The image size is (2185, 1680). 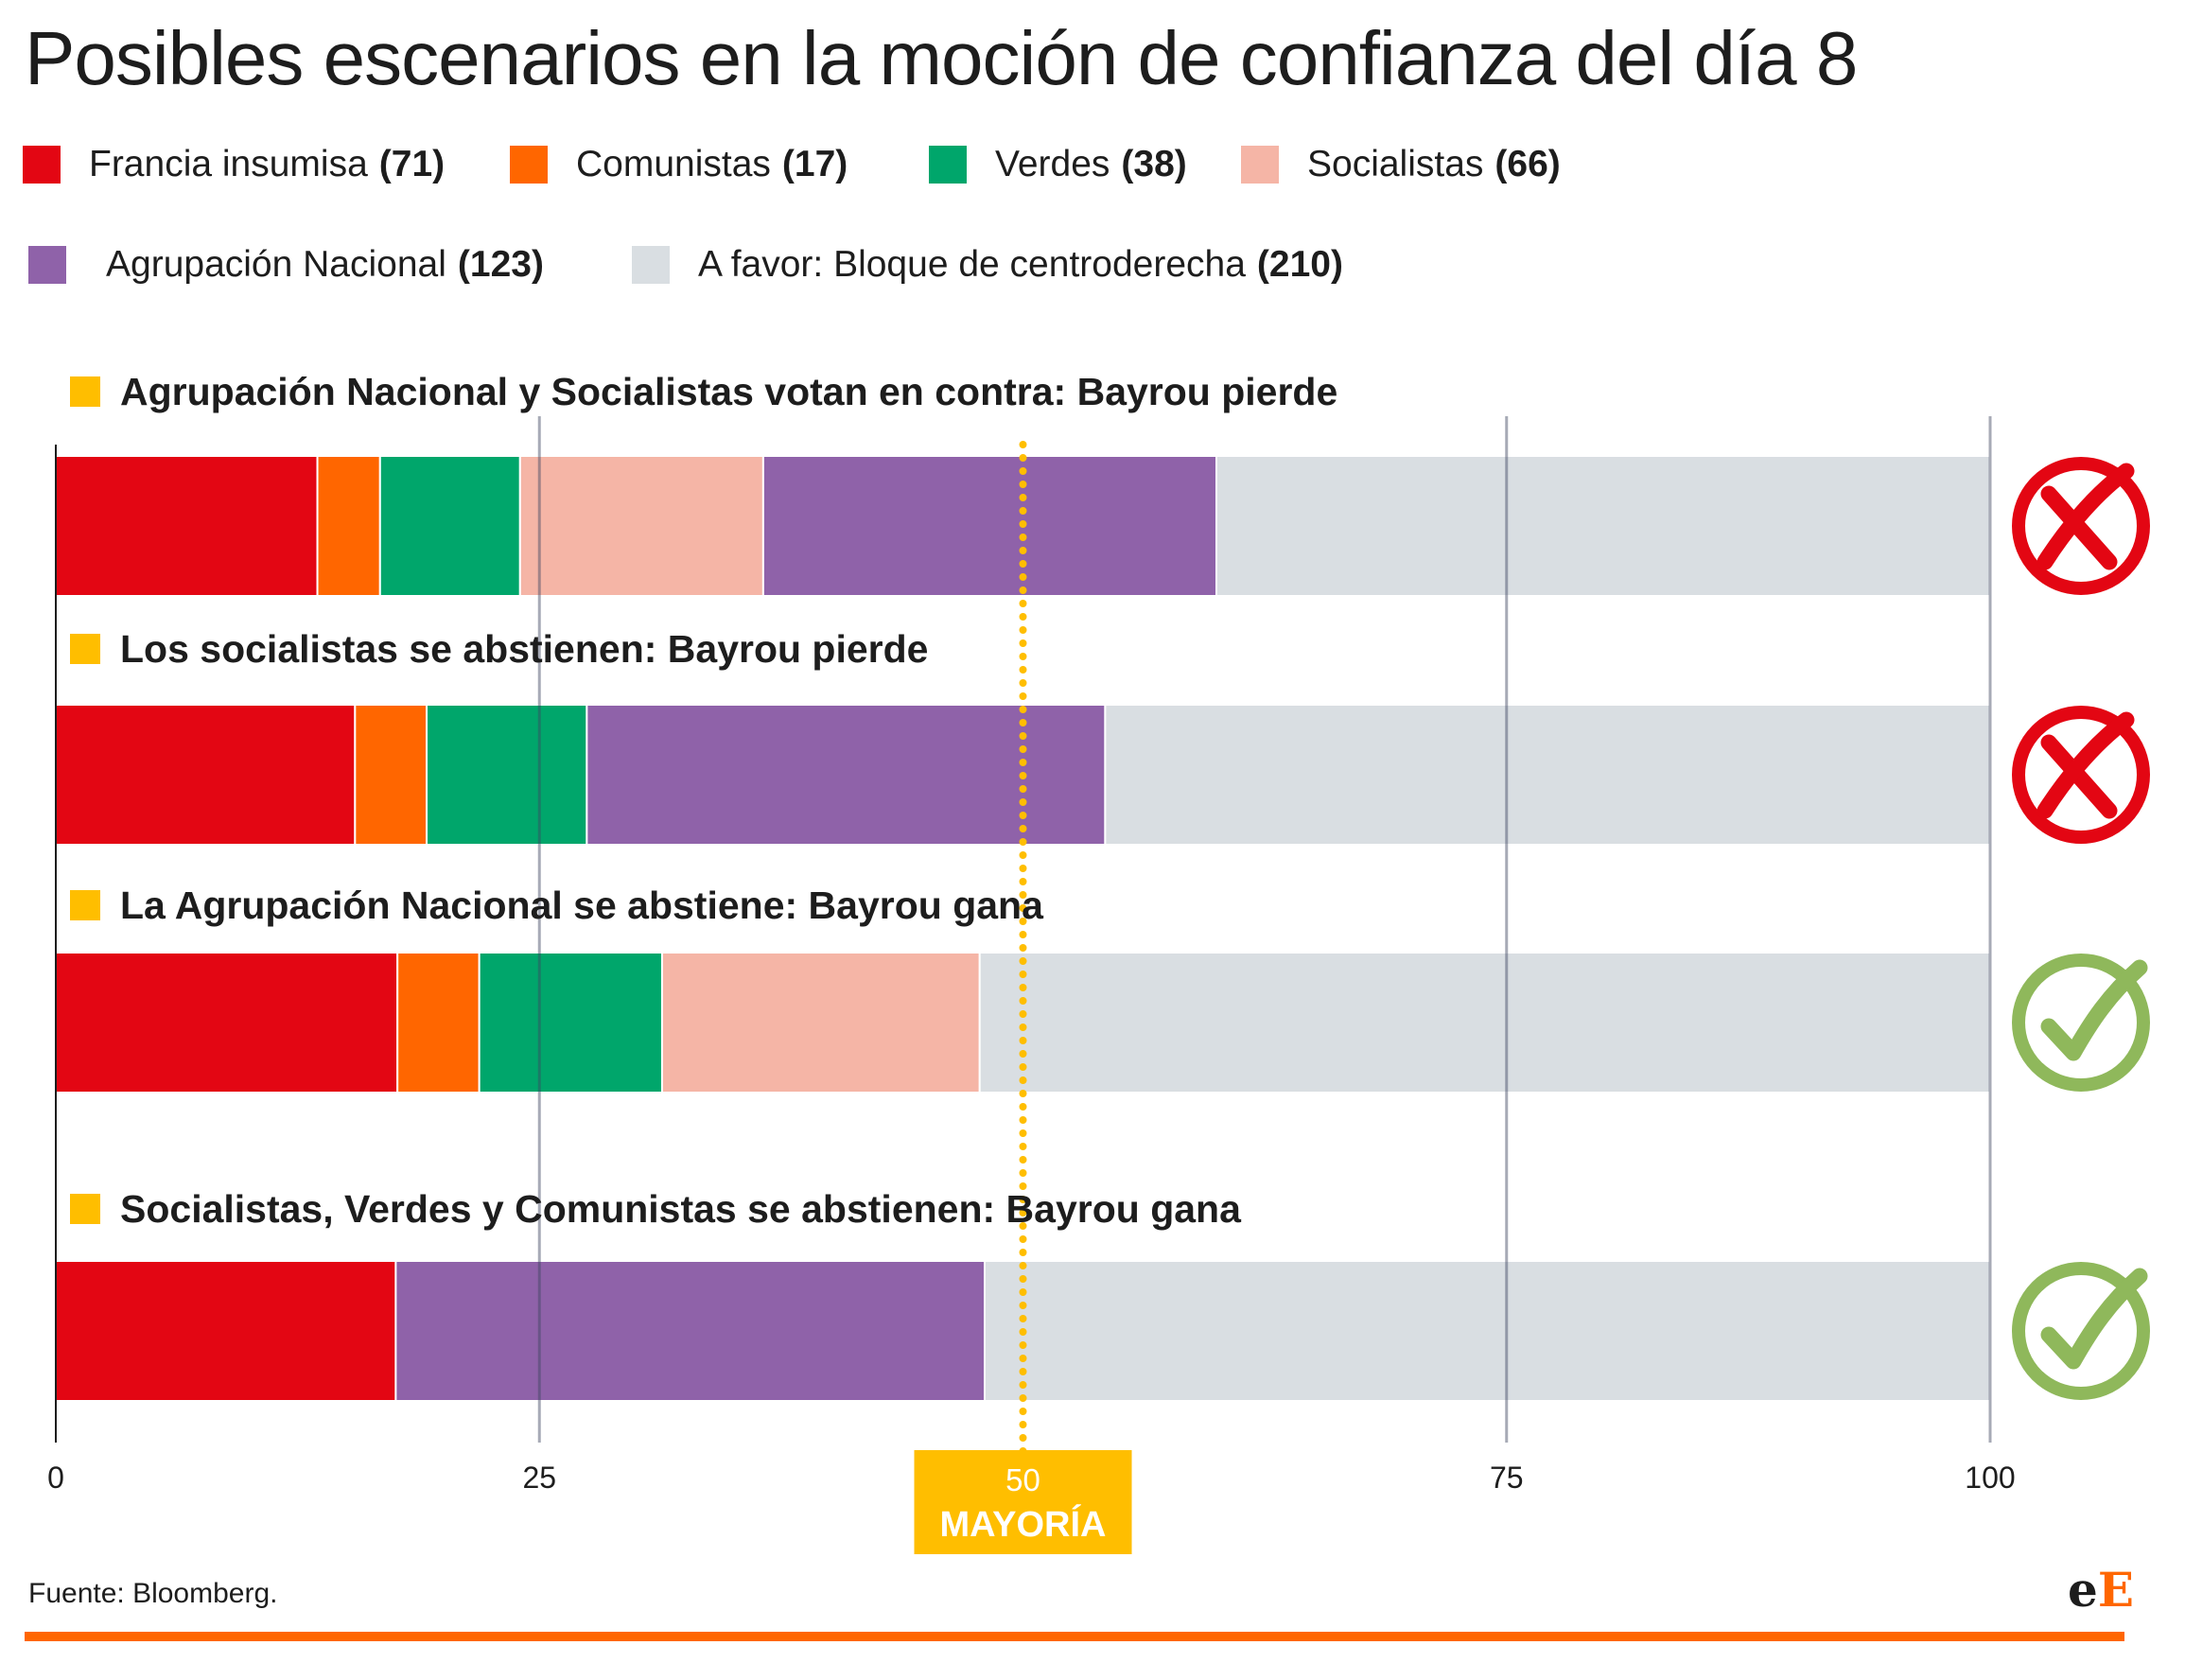 What do you see at coordinates (55, 1478) in the screenshot?
I see `tick-label: 0` at bounding box center [55, 1478].